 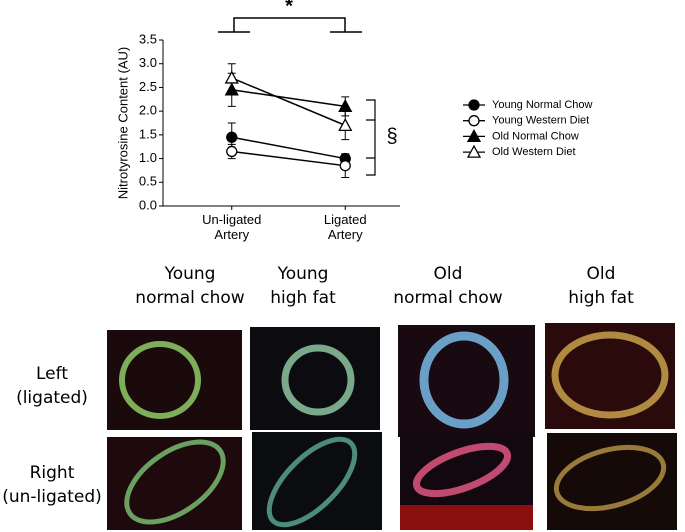 What do you see at coordinates (122, 123) in the screenshot?
I see `y-axis-label: Nitrotyrosine Content (AU)` at bounding box center [122, 123].